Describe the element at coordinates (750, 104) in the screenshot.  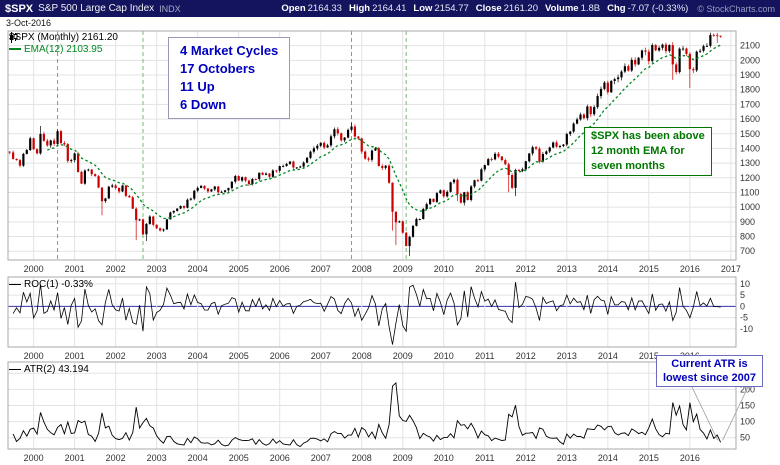
I see `svg-text: 1700` at that location.